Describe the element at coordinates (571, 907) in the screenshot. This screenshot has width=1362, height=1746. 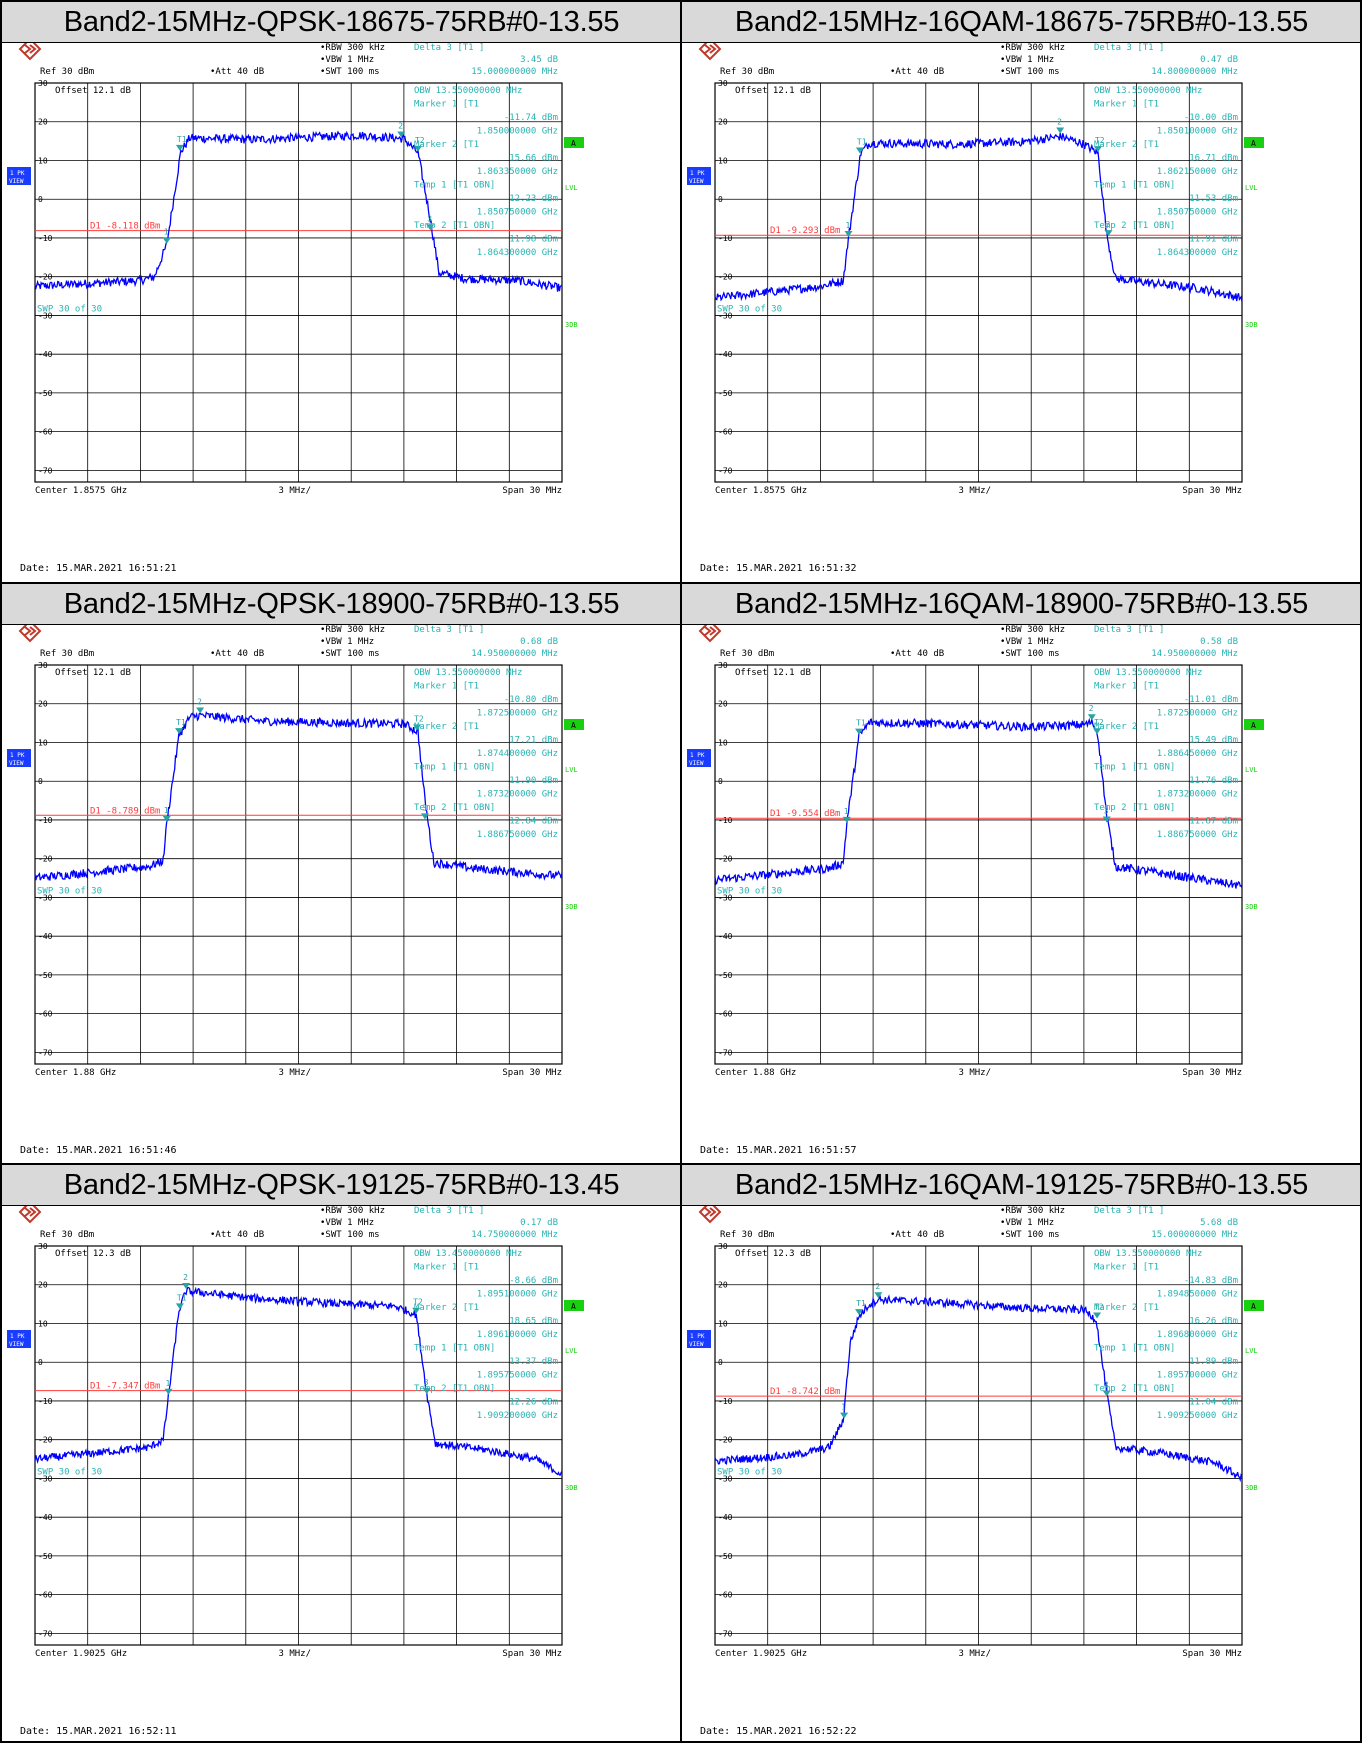
I see `three-db-label: 3DB` at that location.